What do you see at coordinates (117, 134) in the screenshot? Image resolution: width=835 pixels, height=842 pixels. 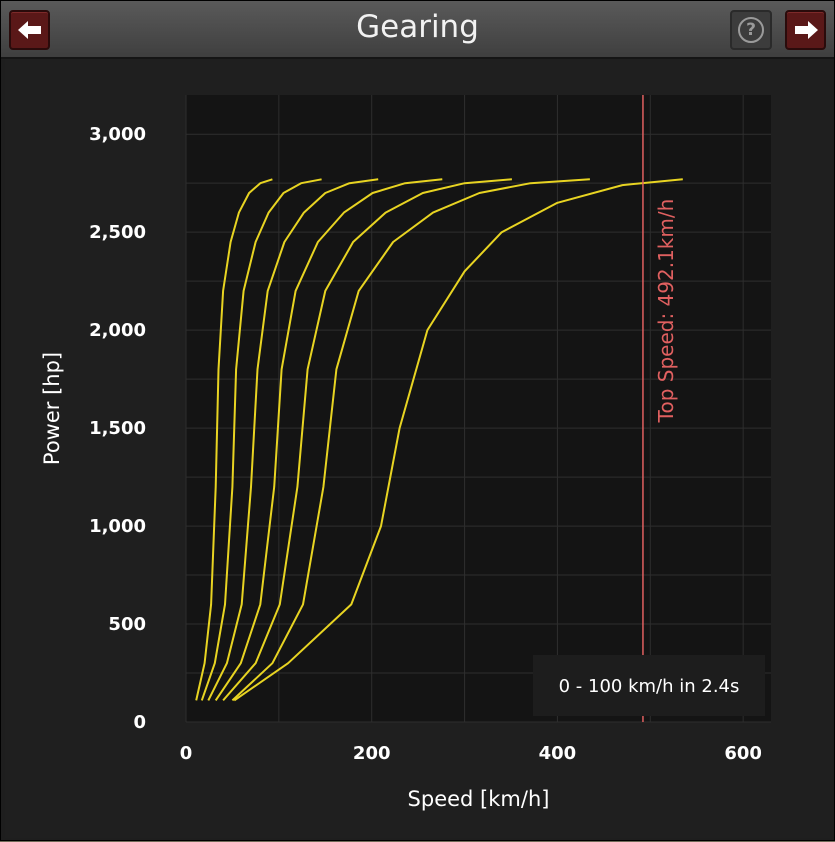 I see `y-tick-label: 3,000` at bounding box center [117, 134].